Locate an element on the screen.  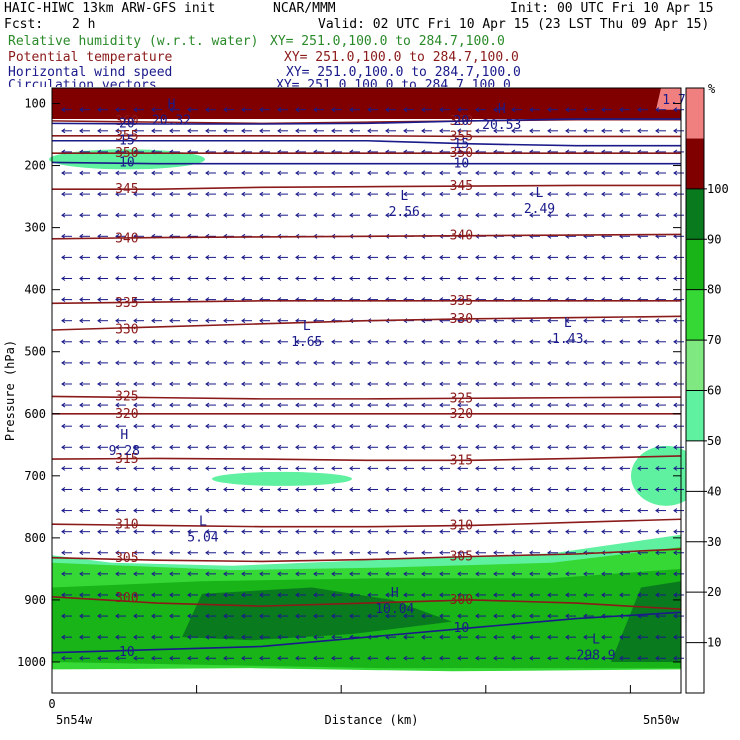
extremum-value: 2.49 is located at coordinates (539, 209).